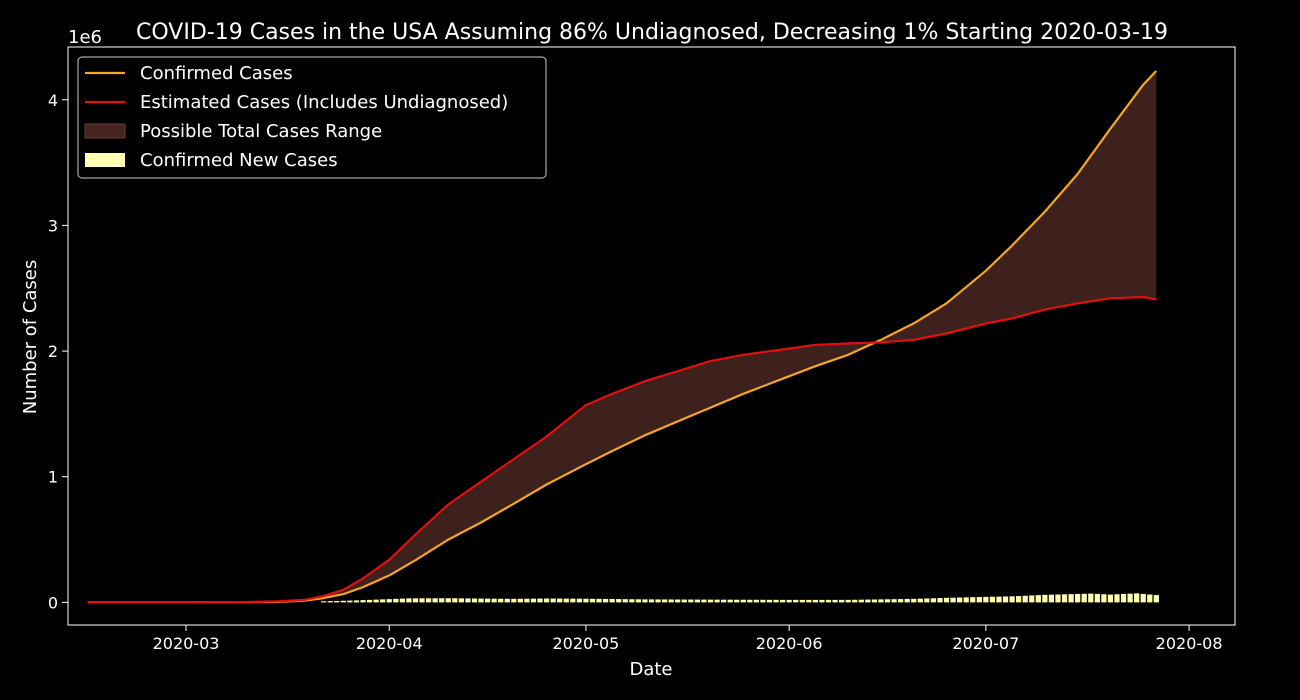 This screenshot has height=700, width=1300. What do you see at coordinates (239, 160) in the screenshot?
I see `legend-label: Confirmed New Cases` at bounding box center [239, 160].